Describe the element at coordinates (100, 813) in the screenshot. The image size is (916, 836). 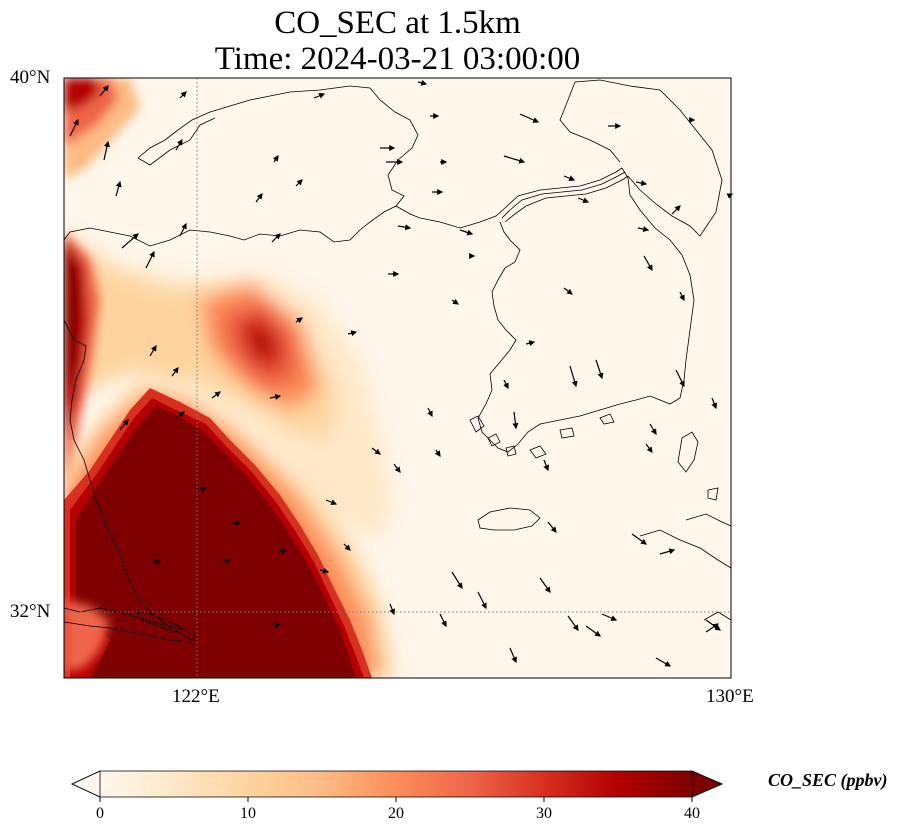
I see `colorbar-tick-label: 0` at that location.